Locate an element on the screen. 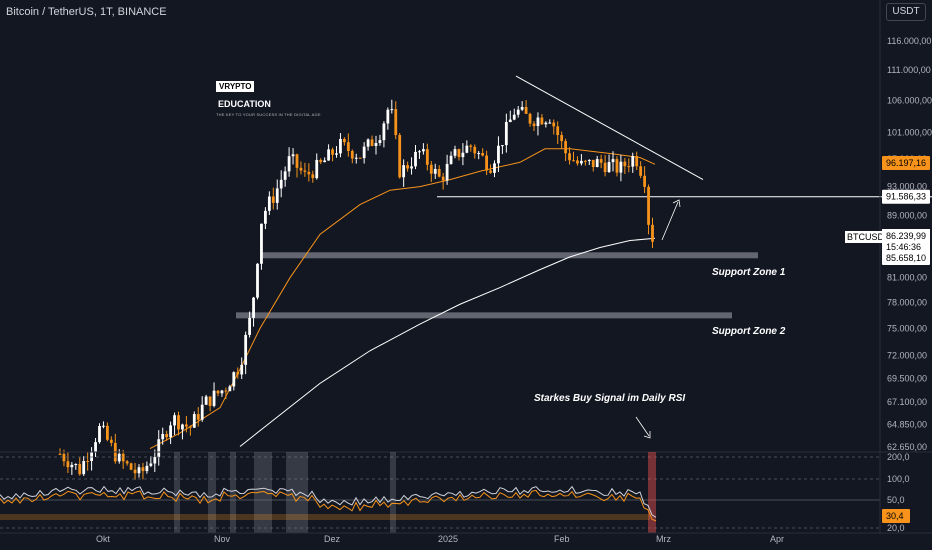 This screenshot has width=932, height=550. x-tick-label: Okt is located at coordinates (103, 539).